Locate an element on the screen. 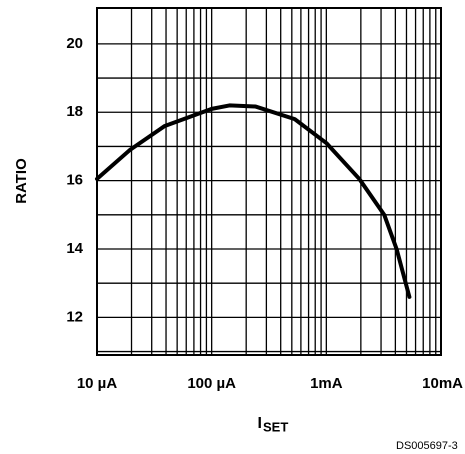 Image resolution: width=465 pixels, height=454 pixels. footnote: DS005697-3 is located at coordinates (427, 446).